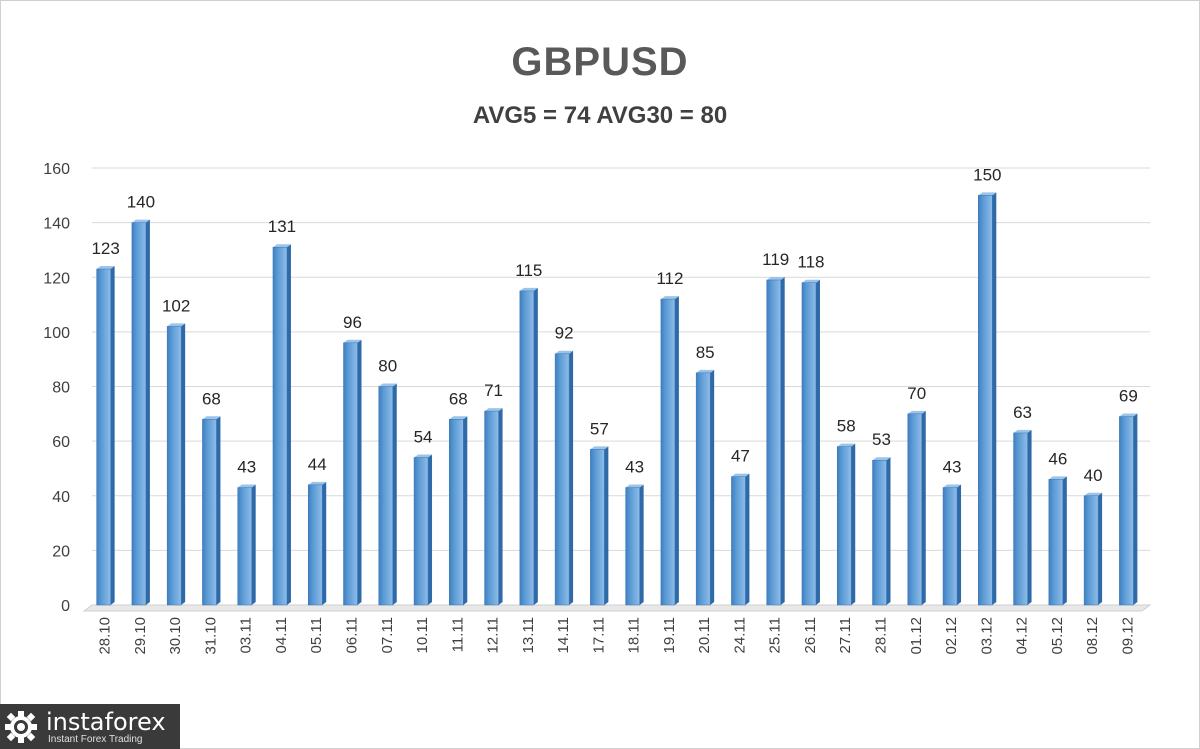 Image resolution: width=1200 pixels, height=749 pixels. What do you see at coordinates (1128, 396) in the screenshot?
I see `data-label: 69` at bounding box center [1128, 396].